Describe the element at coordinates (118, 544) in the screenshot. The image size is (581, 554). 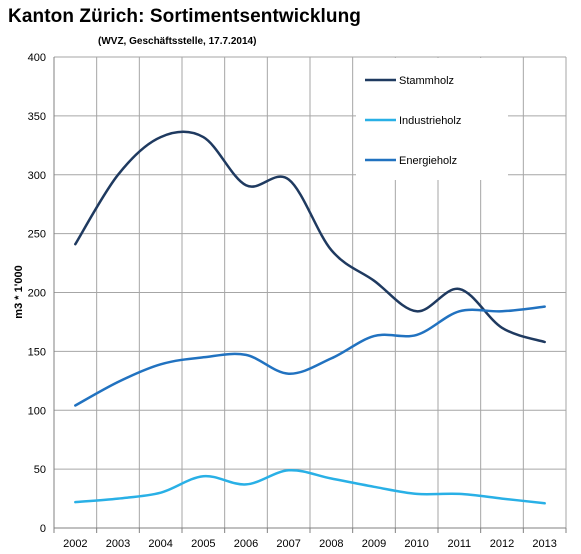
I see `x-tick-label: 2003` at that location.